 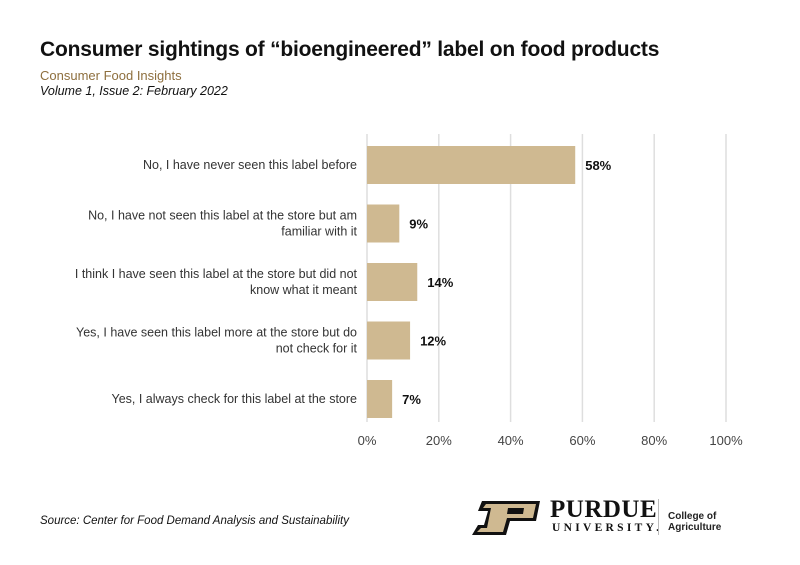 What do you see at coordinates (582, 440) in the screenshot?
I see `x-tick-label: 60%` at bounding box center [582, 440].